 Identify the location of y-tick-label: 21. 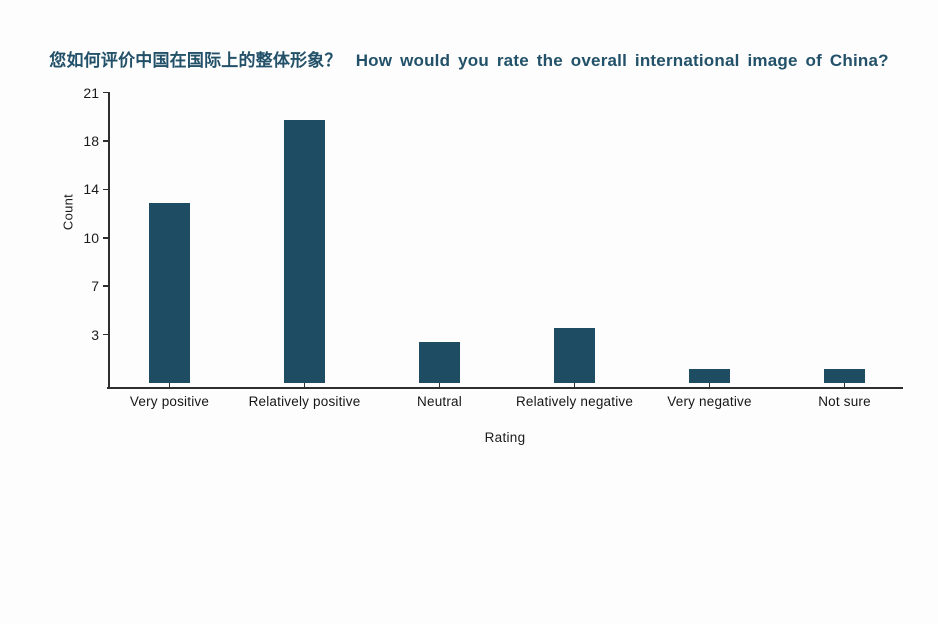
(91, 92).